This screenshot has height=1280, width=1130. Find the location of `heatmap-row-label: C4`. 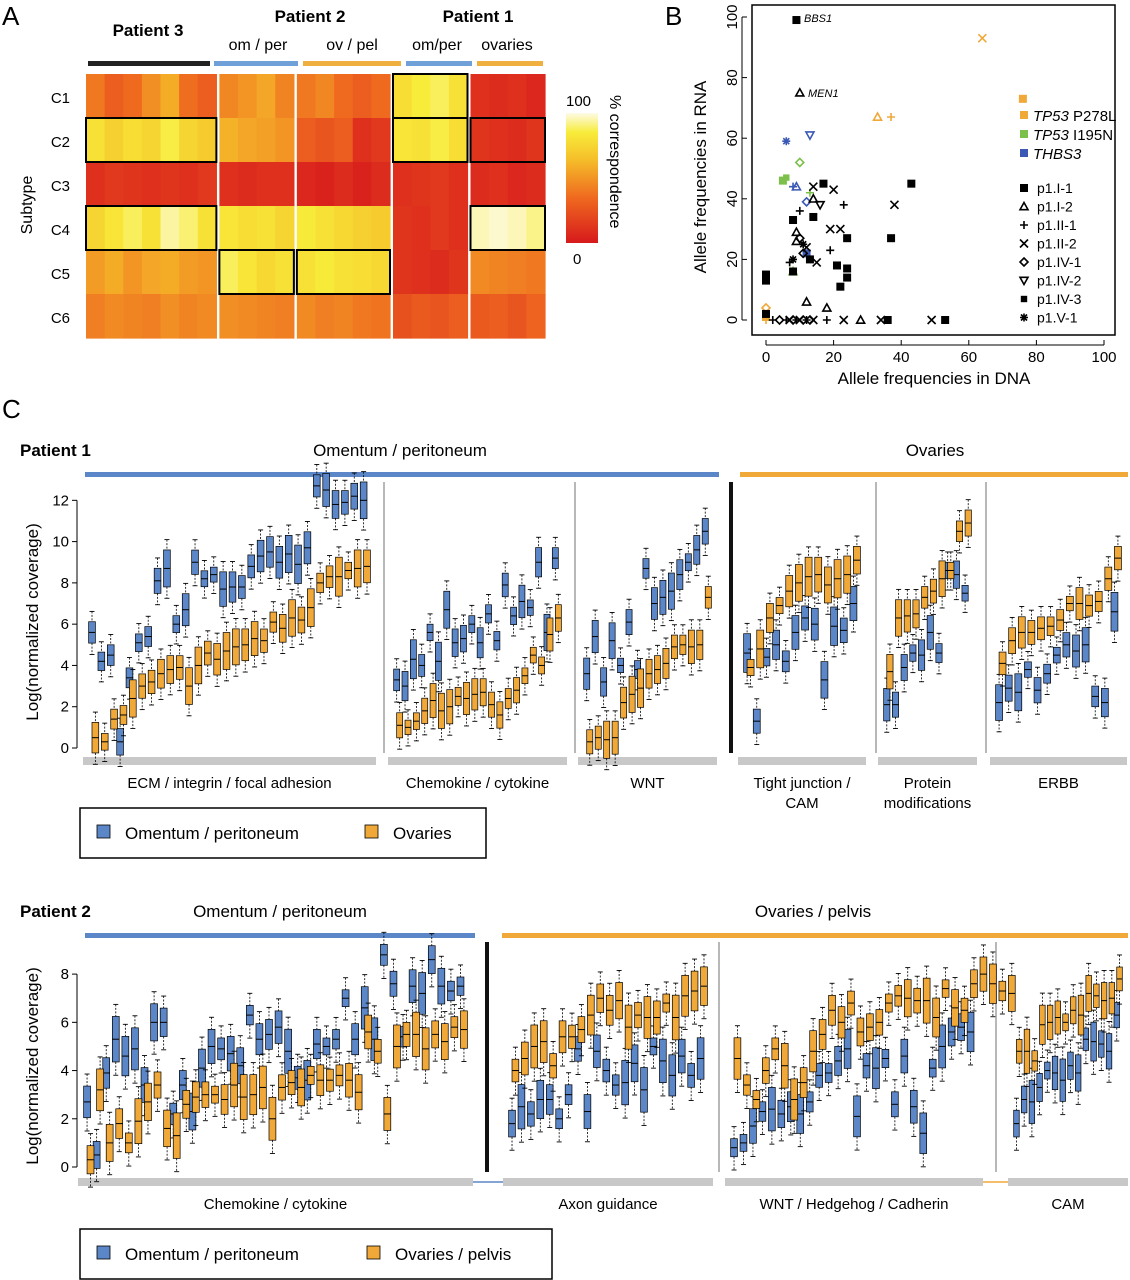

heatmap-row-label: C4 is located at coordinates (60, 230).